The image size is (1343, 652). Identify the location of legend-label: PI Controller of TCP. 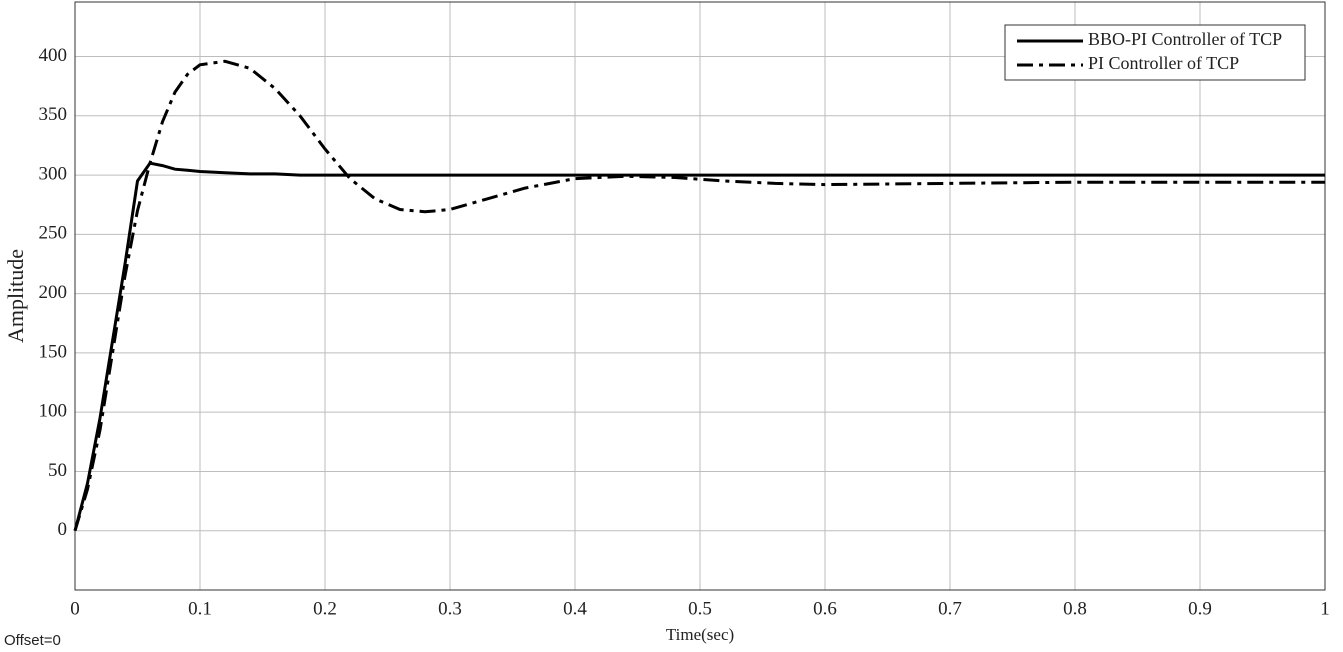
(1163, 63).